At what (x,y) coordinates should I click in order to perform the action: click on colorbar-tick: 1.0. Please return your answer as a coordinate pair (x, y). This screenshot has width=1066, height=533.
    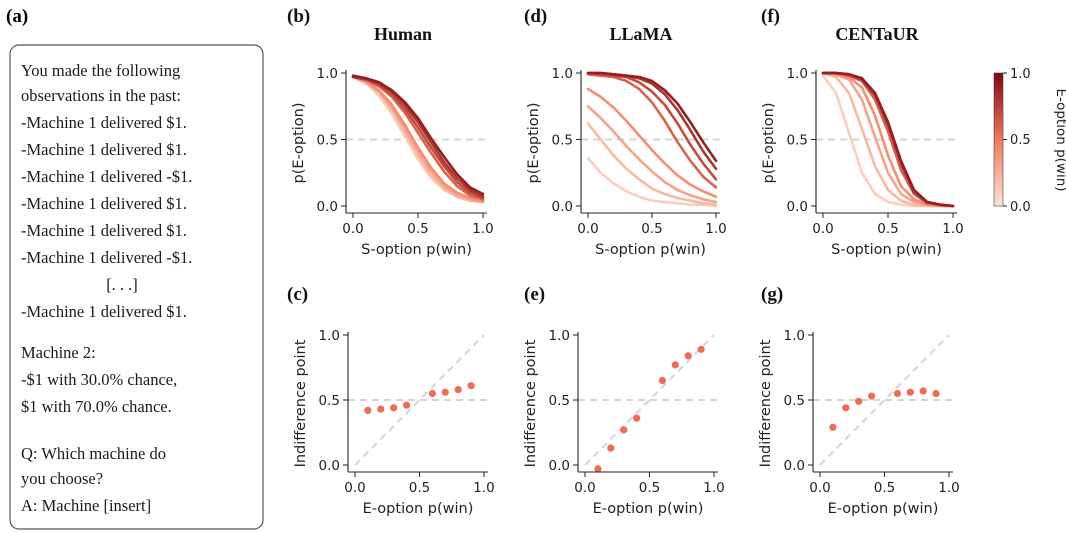
    Looking at the image, I should click on (1020, 74).